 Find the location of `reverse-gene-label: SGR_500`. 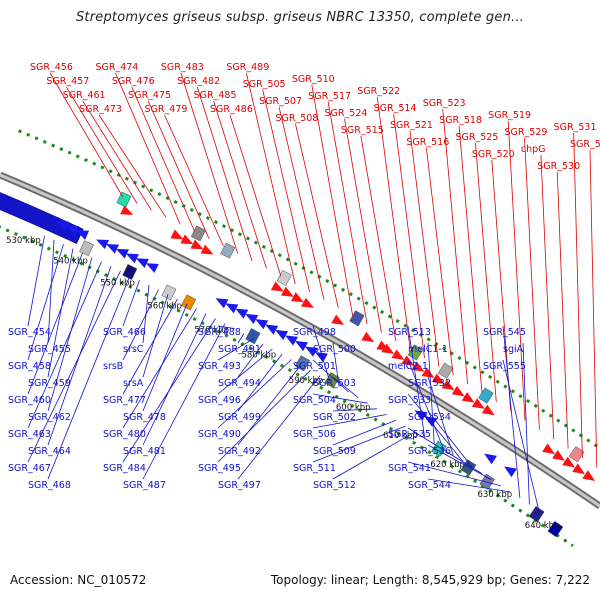

reverse-gene-label: SGR_500 is located at coordinates (334, 349).